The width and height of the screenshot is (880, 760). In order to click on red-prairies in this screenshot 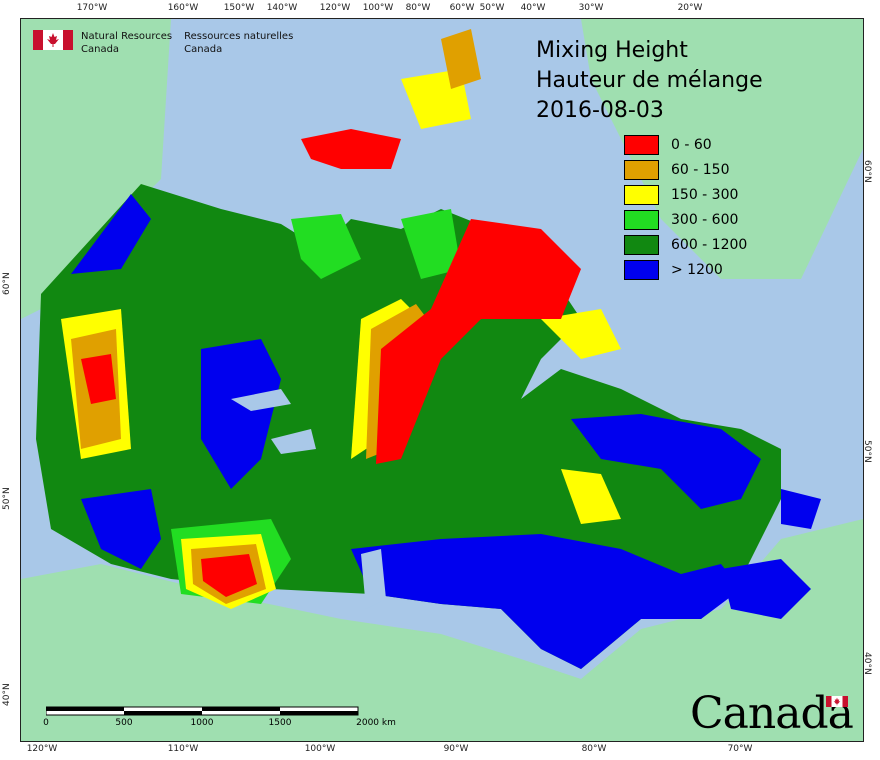, I will do `click(229, 575)`.